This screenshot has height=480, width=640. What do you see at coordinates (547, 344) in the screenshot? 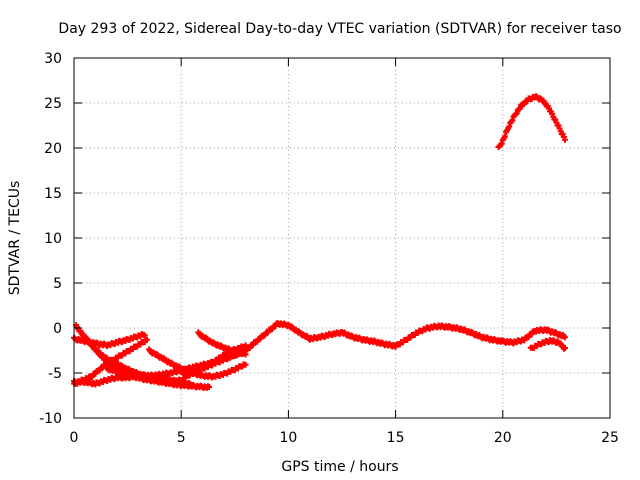
I see `series-track-late-dip` at bounding box center [547, 344].